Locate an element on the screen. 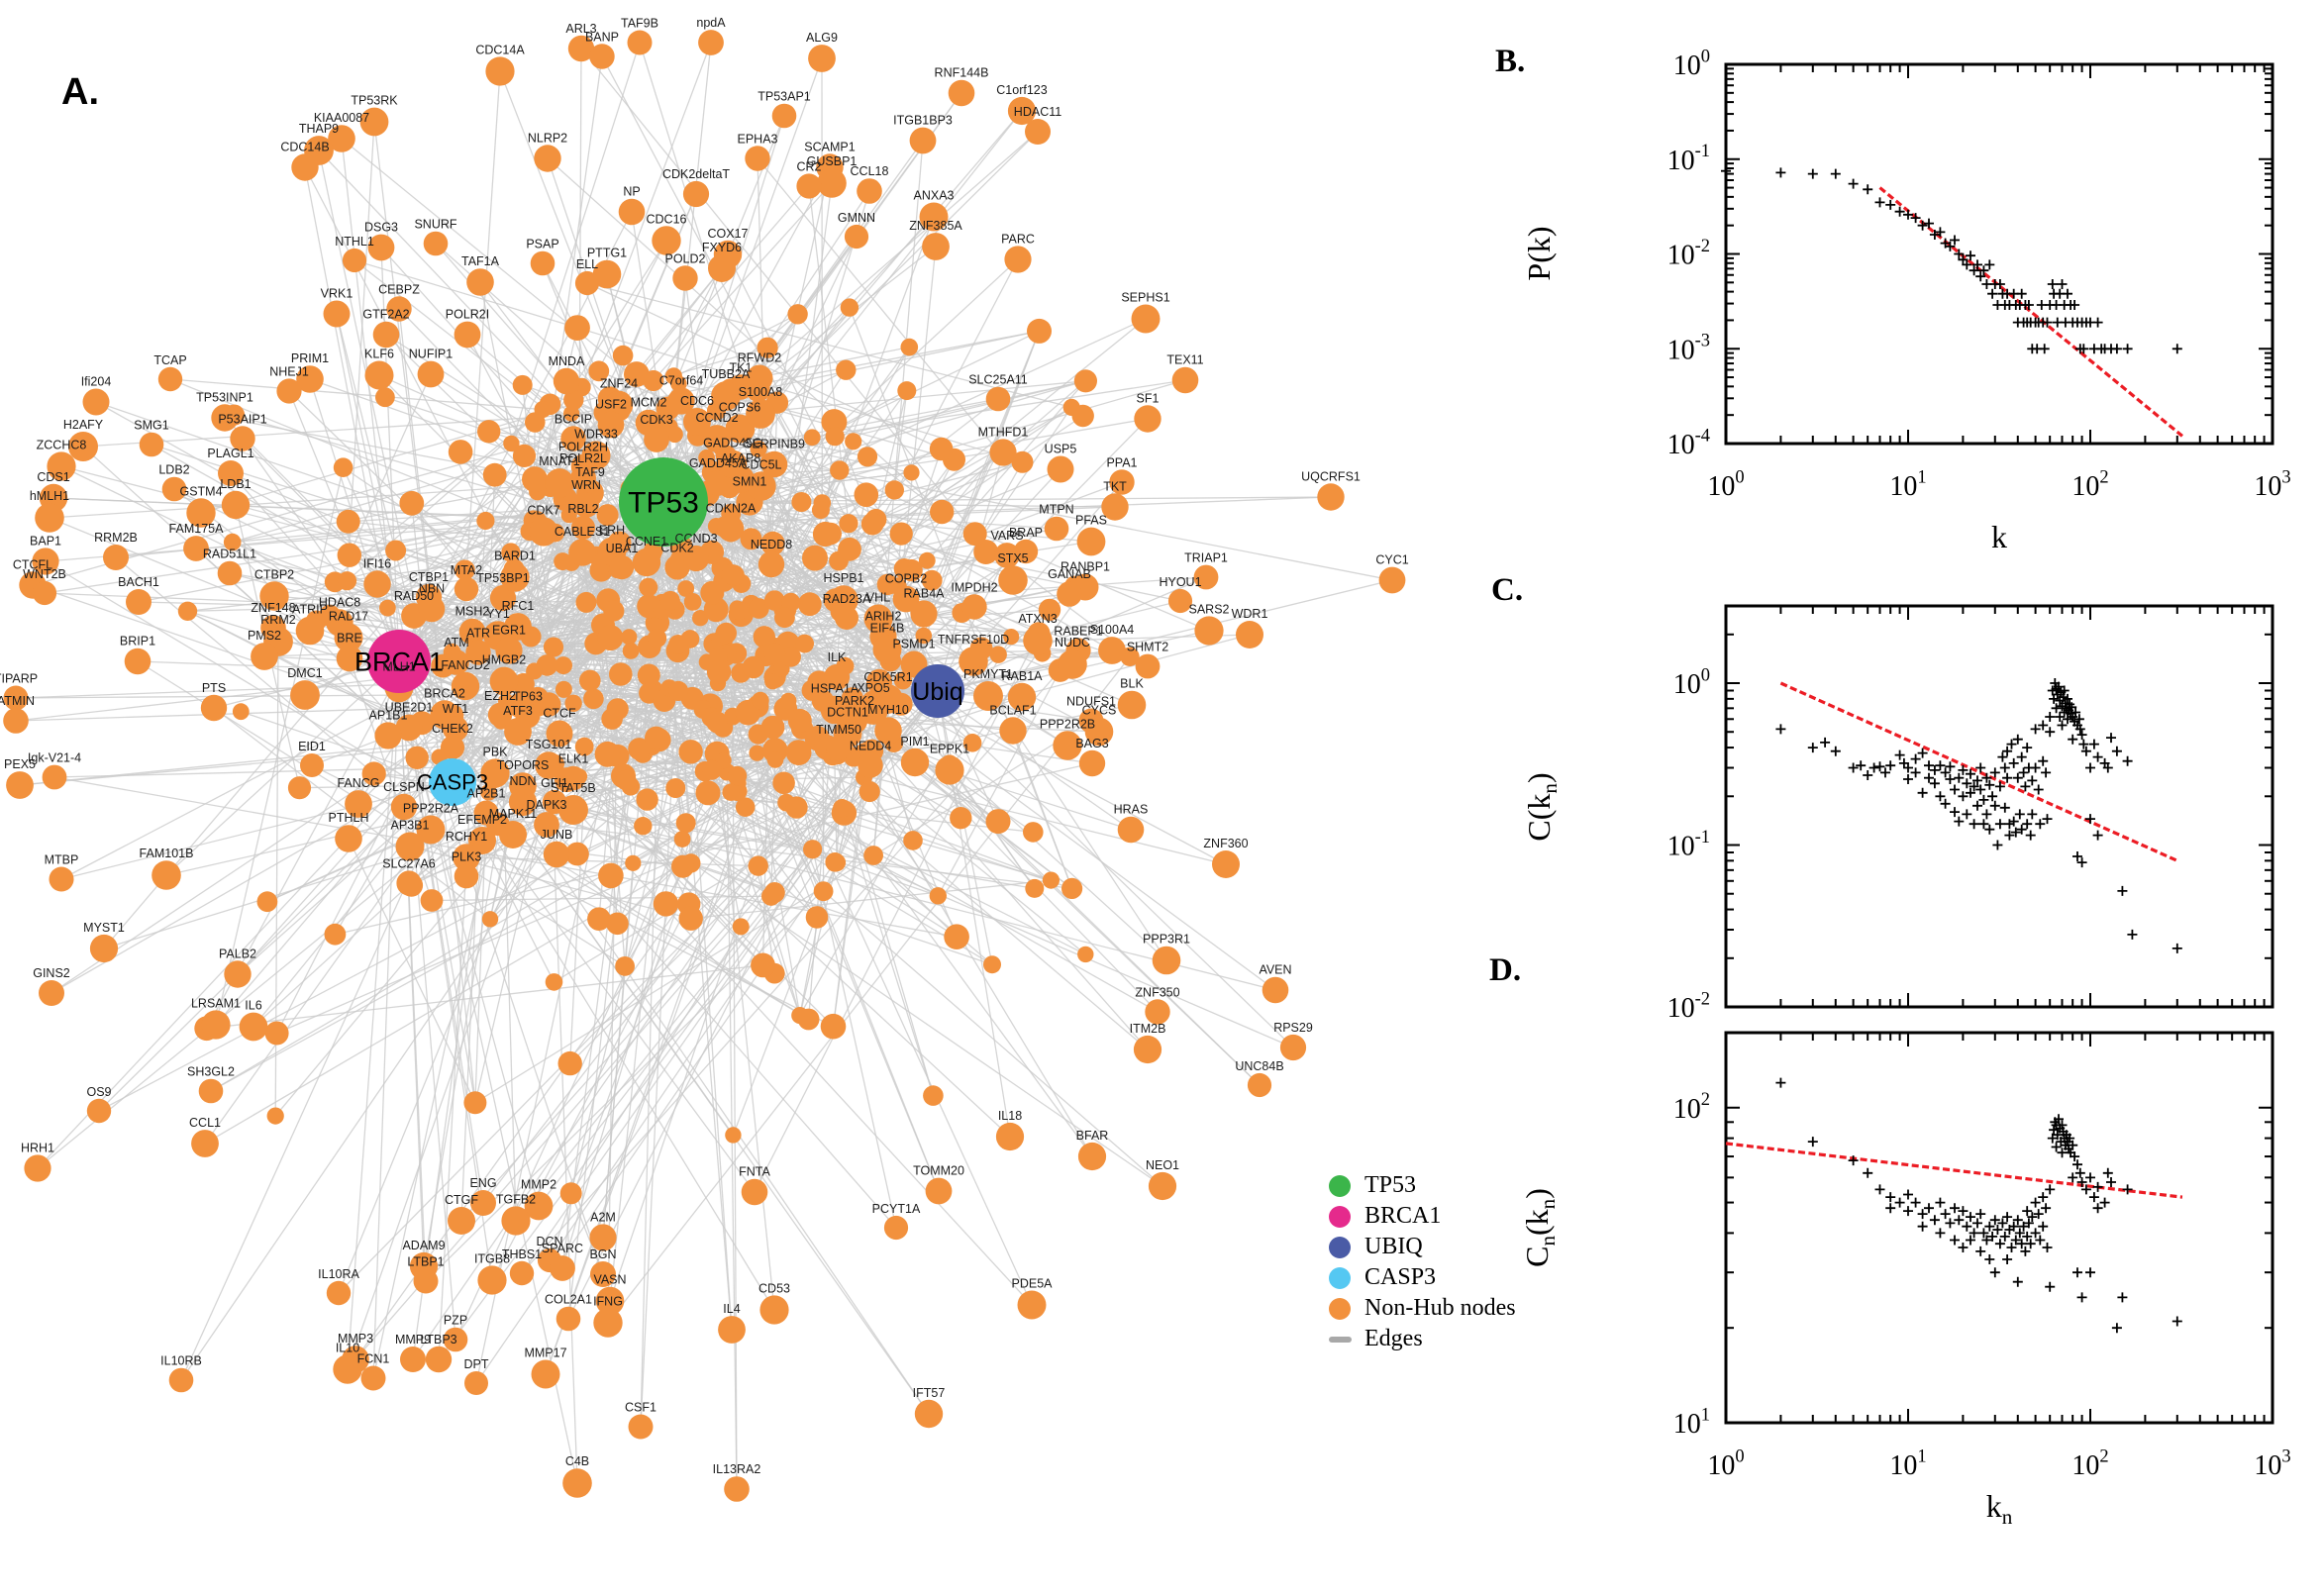 The image size is (2323, 1596). network-node-label: HMGB2 is located at coordinates (504, 660).